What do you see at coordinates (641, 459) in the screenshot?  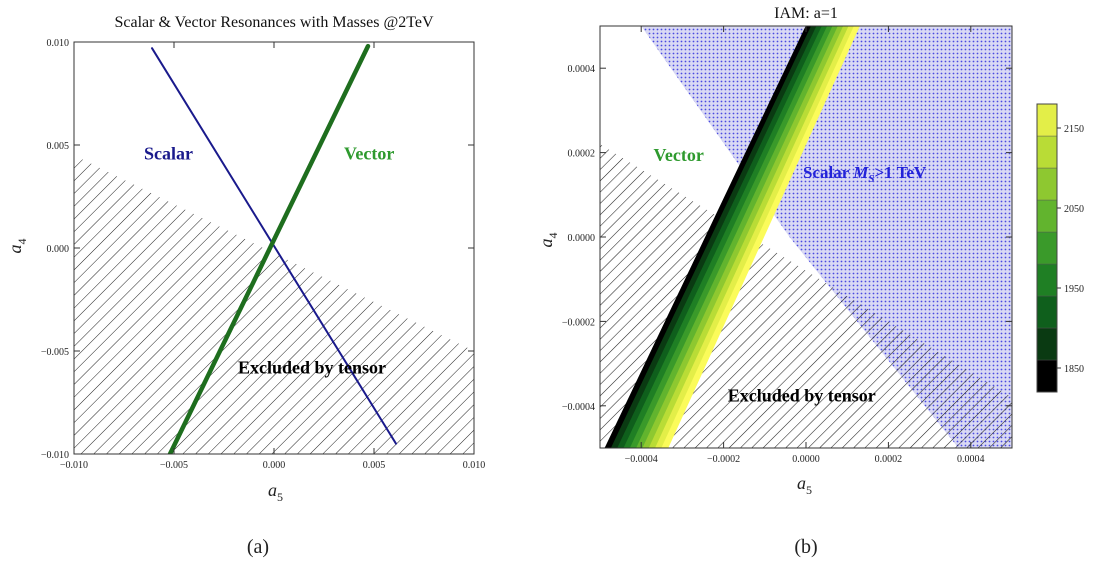 I see `x-tick-label-b: −0.0004` at bounding box center [641, 459].